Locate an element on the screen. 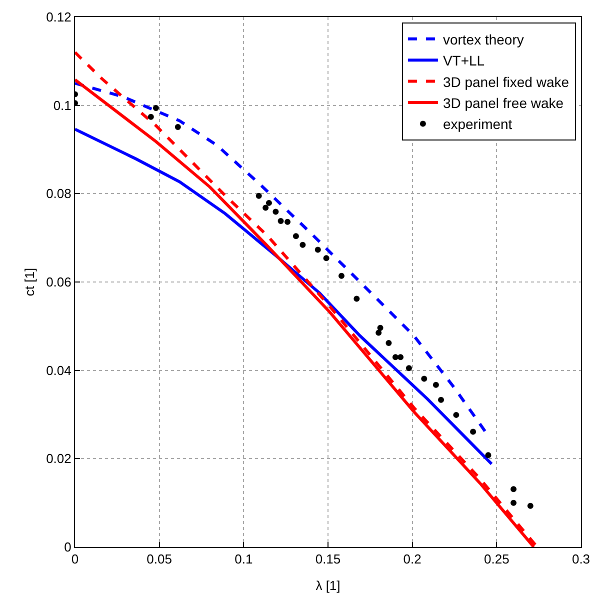 This screenshot has height=601, width=601. x-tick-label: 0.1 is located at coordinates (243, 559).